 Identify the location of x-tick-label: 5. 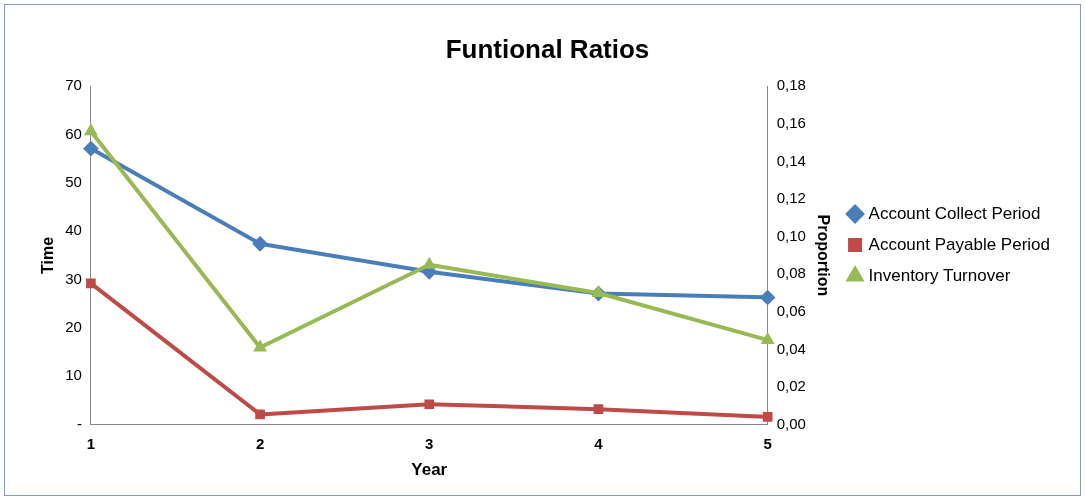
(767, 443).